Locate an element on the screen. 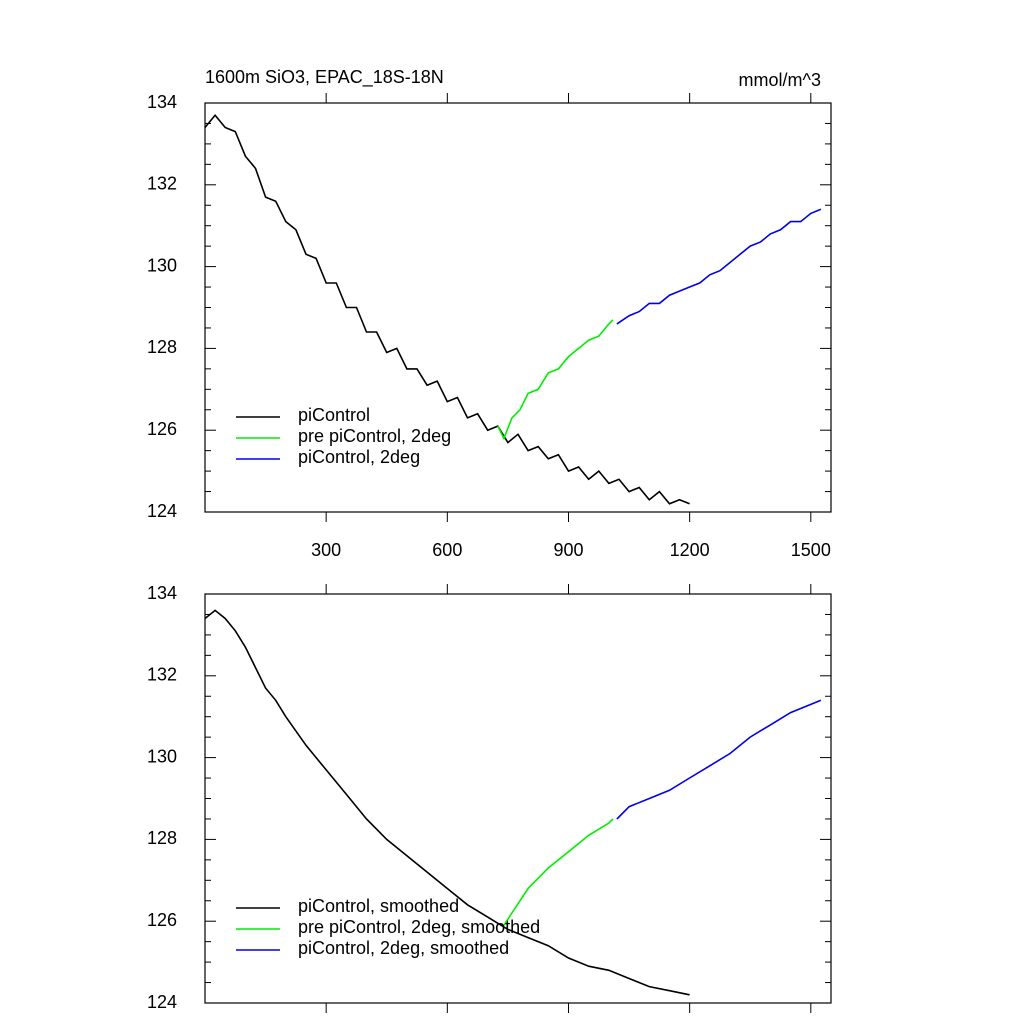 This screenshot has width=1024, height=1029. legend-label: piControl, 2deg is located at coordinates (359, 457).